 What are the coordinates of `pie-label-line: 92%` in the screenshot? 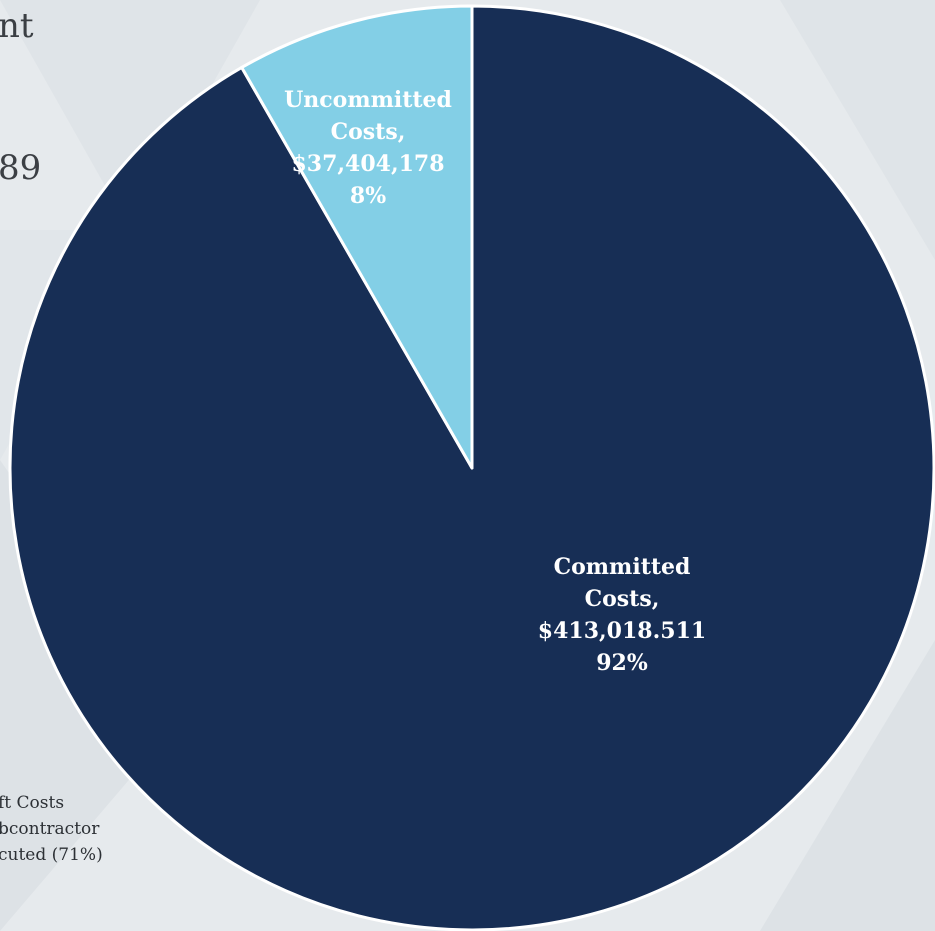 It's located at (622, 663).